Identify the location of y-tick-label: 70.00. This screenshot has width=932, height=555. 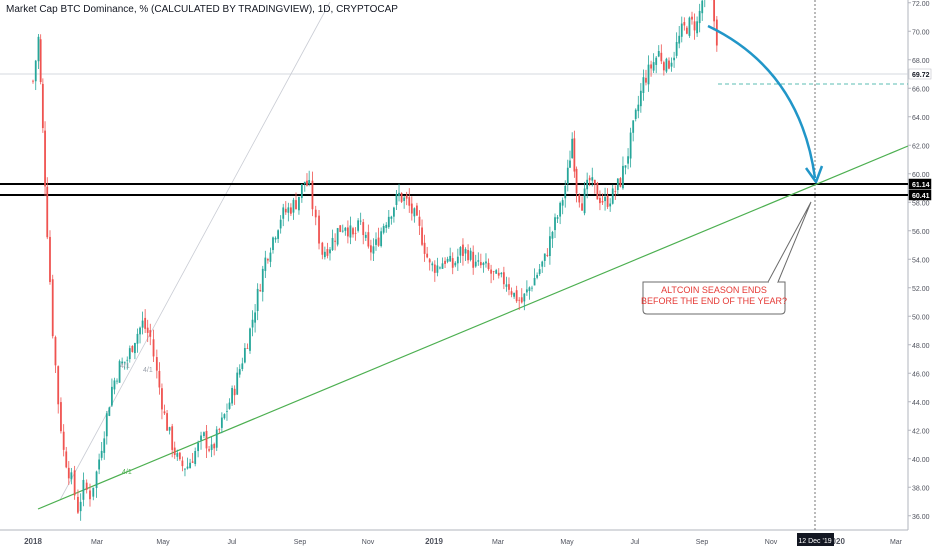
(921, 32).